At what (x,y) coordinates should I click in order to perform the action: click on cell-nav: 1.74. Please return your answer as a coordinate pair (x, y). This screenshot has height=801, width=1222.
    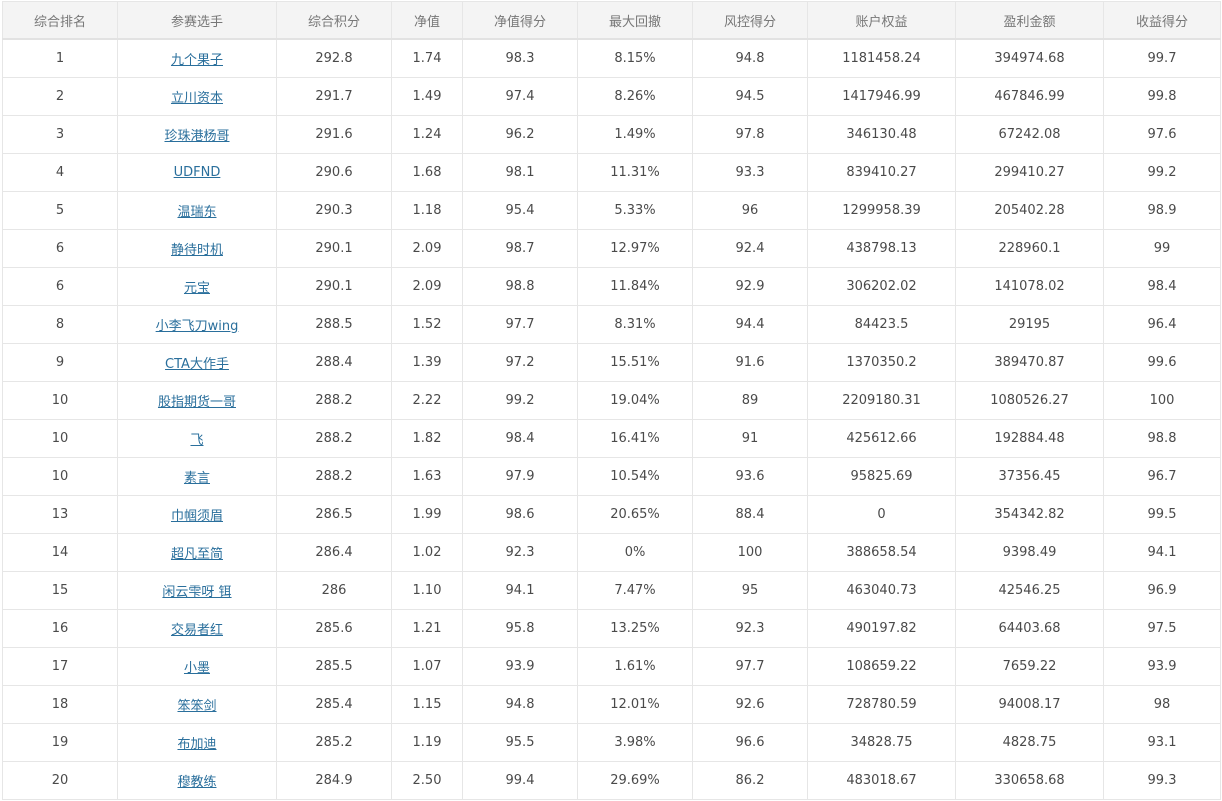
    Looking at the image, I should click on (427, 58).